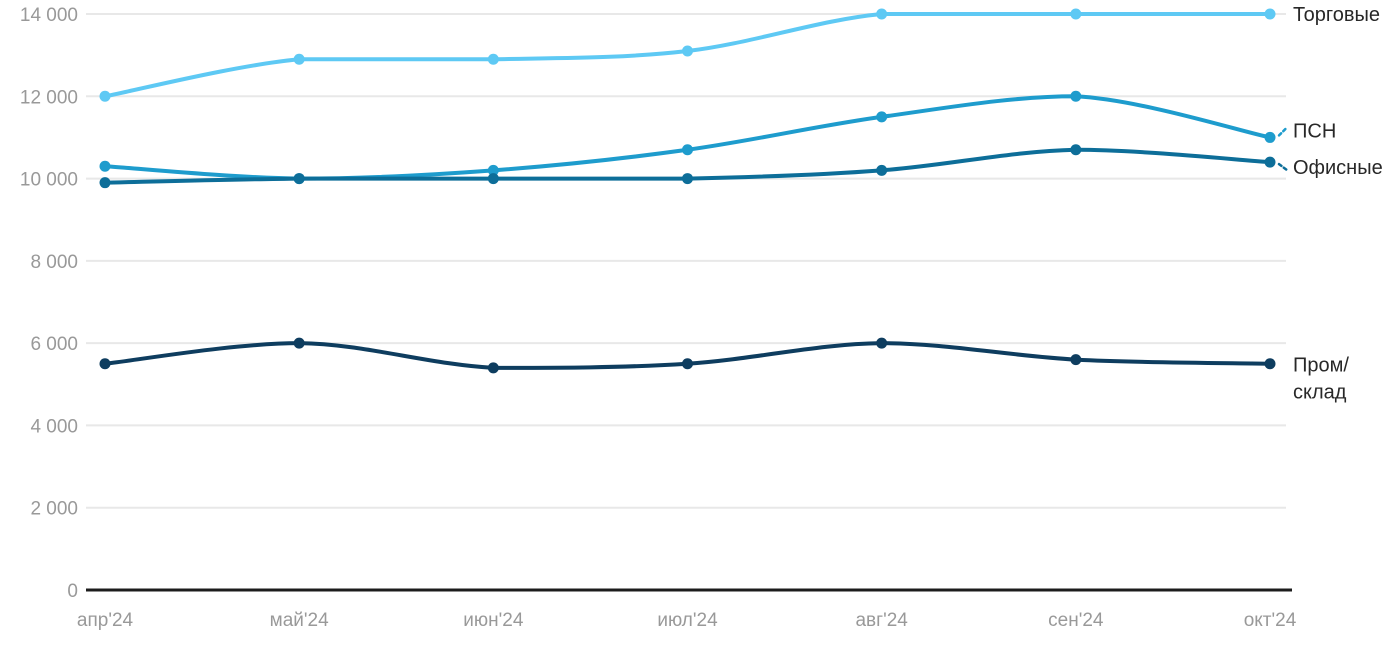 This screenshot has width=1400, height=650. I want to click on y-tick-label: 14 000, so click(49, 15).